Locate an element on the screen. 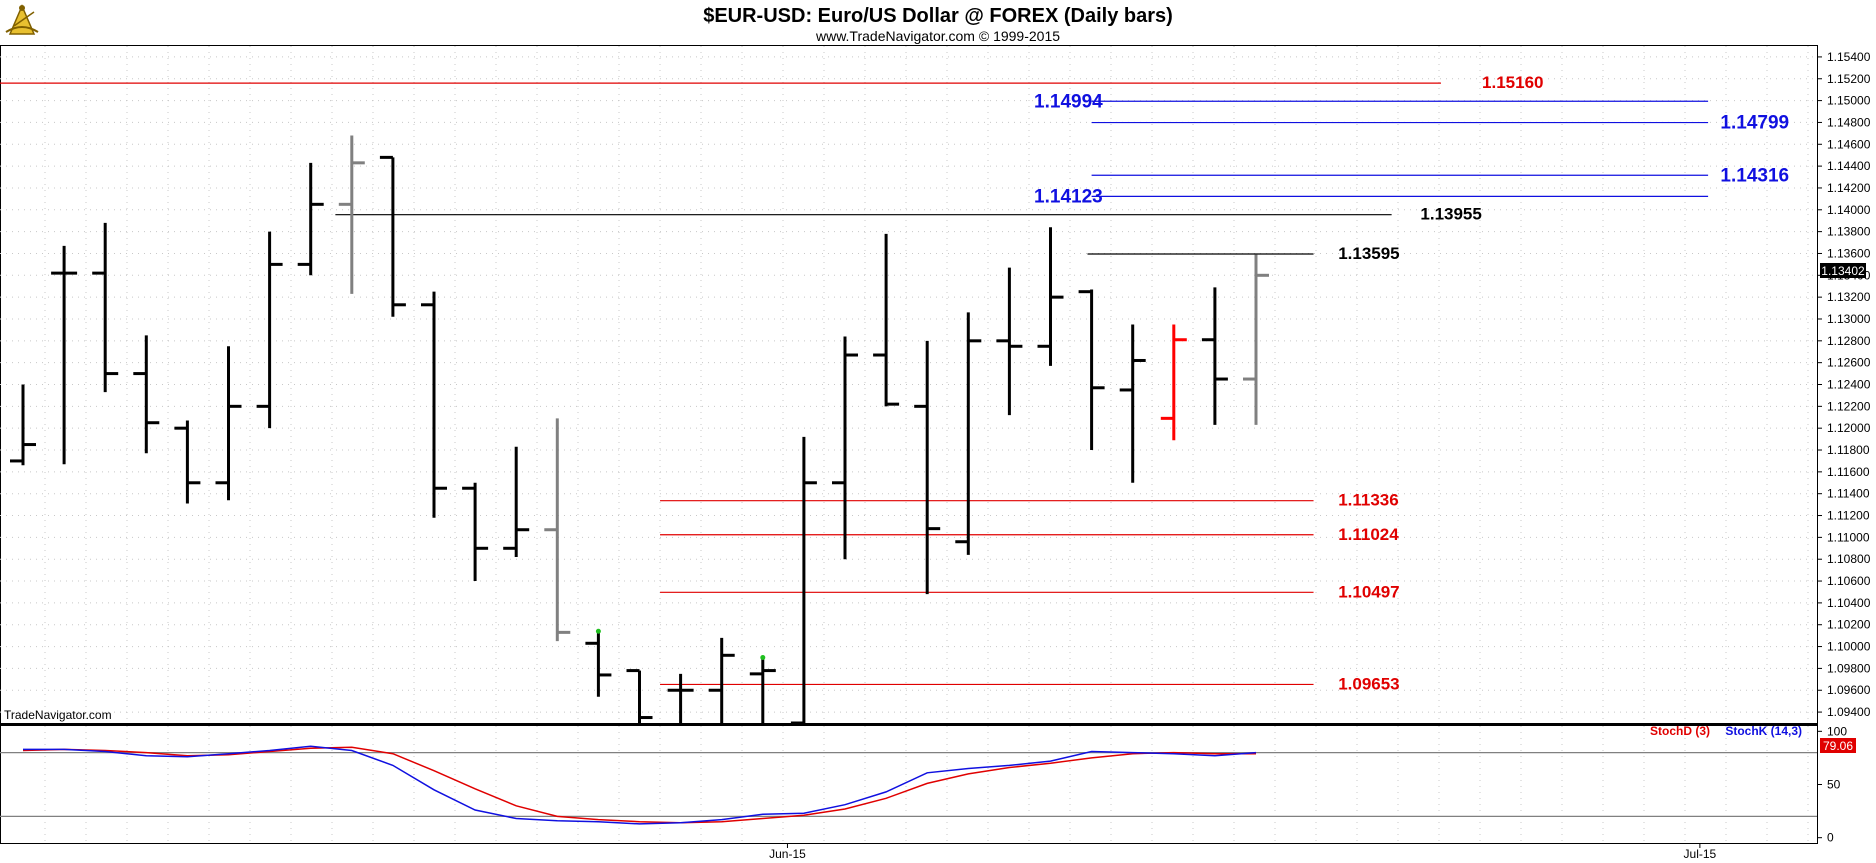 The image size is (1876, 863). price-tick-label: 1.11400 is located at coordinates (1848, 494).